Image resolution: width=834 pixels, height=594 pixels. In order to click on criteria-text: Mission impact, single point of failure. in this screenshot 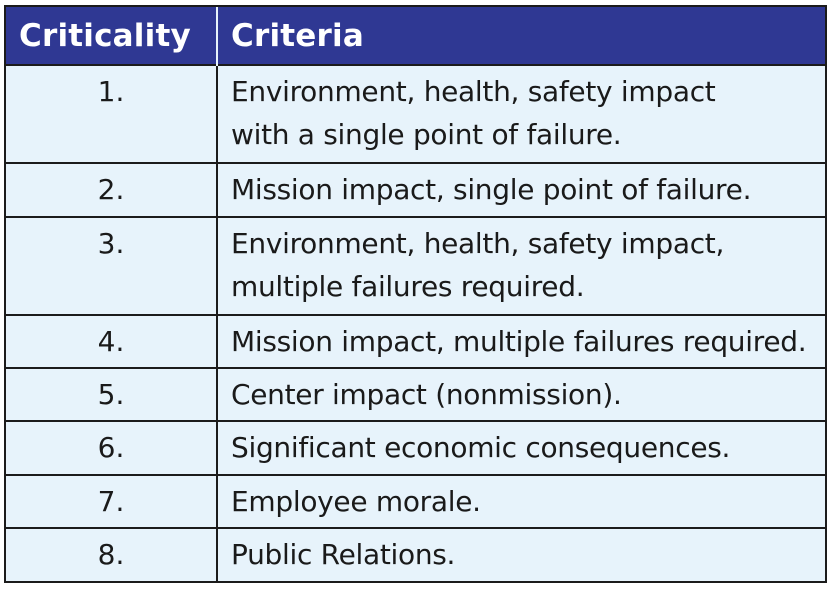, I will do `click(521, 189)`.